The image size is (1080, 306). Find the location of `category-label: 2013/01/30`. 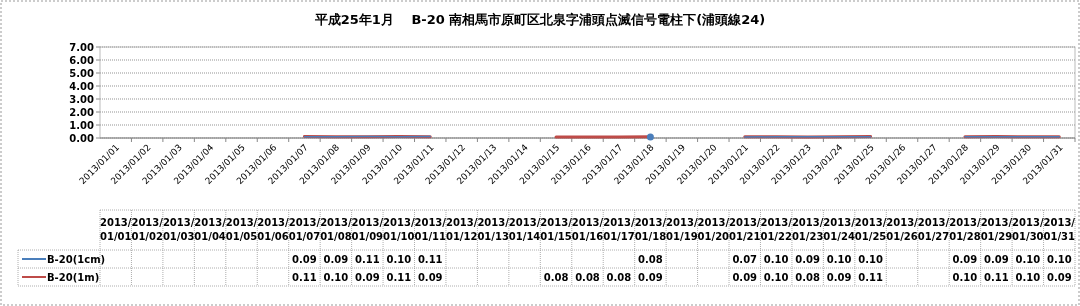

category-label: 2013/01/30 is located at coordinates (1028, 229).